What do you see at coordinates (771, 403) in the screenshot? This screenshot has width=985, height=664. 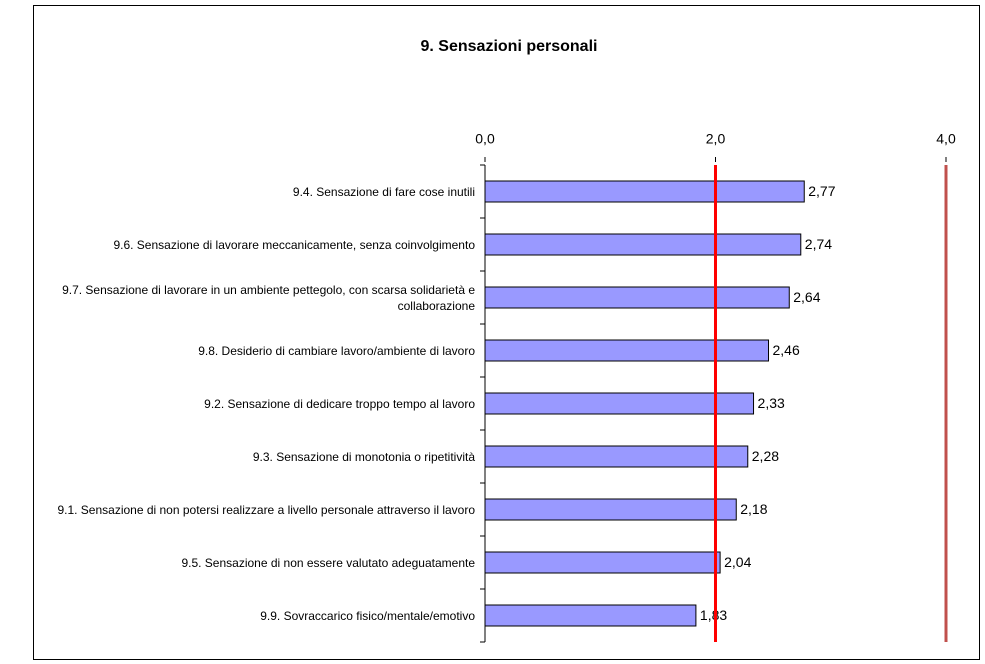 I see `value-label: 2,33` at bounding box center [771, 403].